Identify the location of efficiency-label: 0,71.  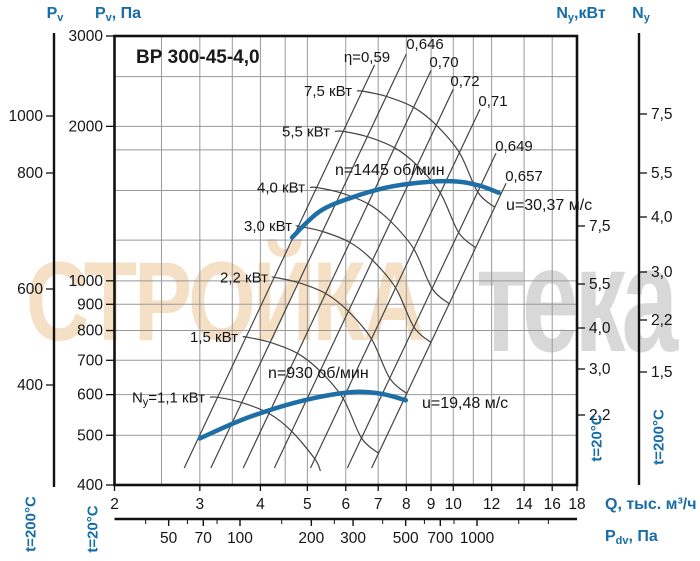
(492, 101).